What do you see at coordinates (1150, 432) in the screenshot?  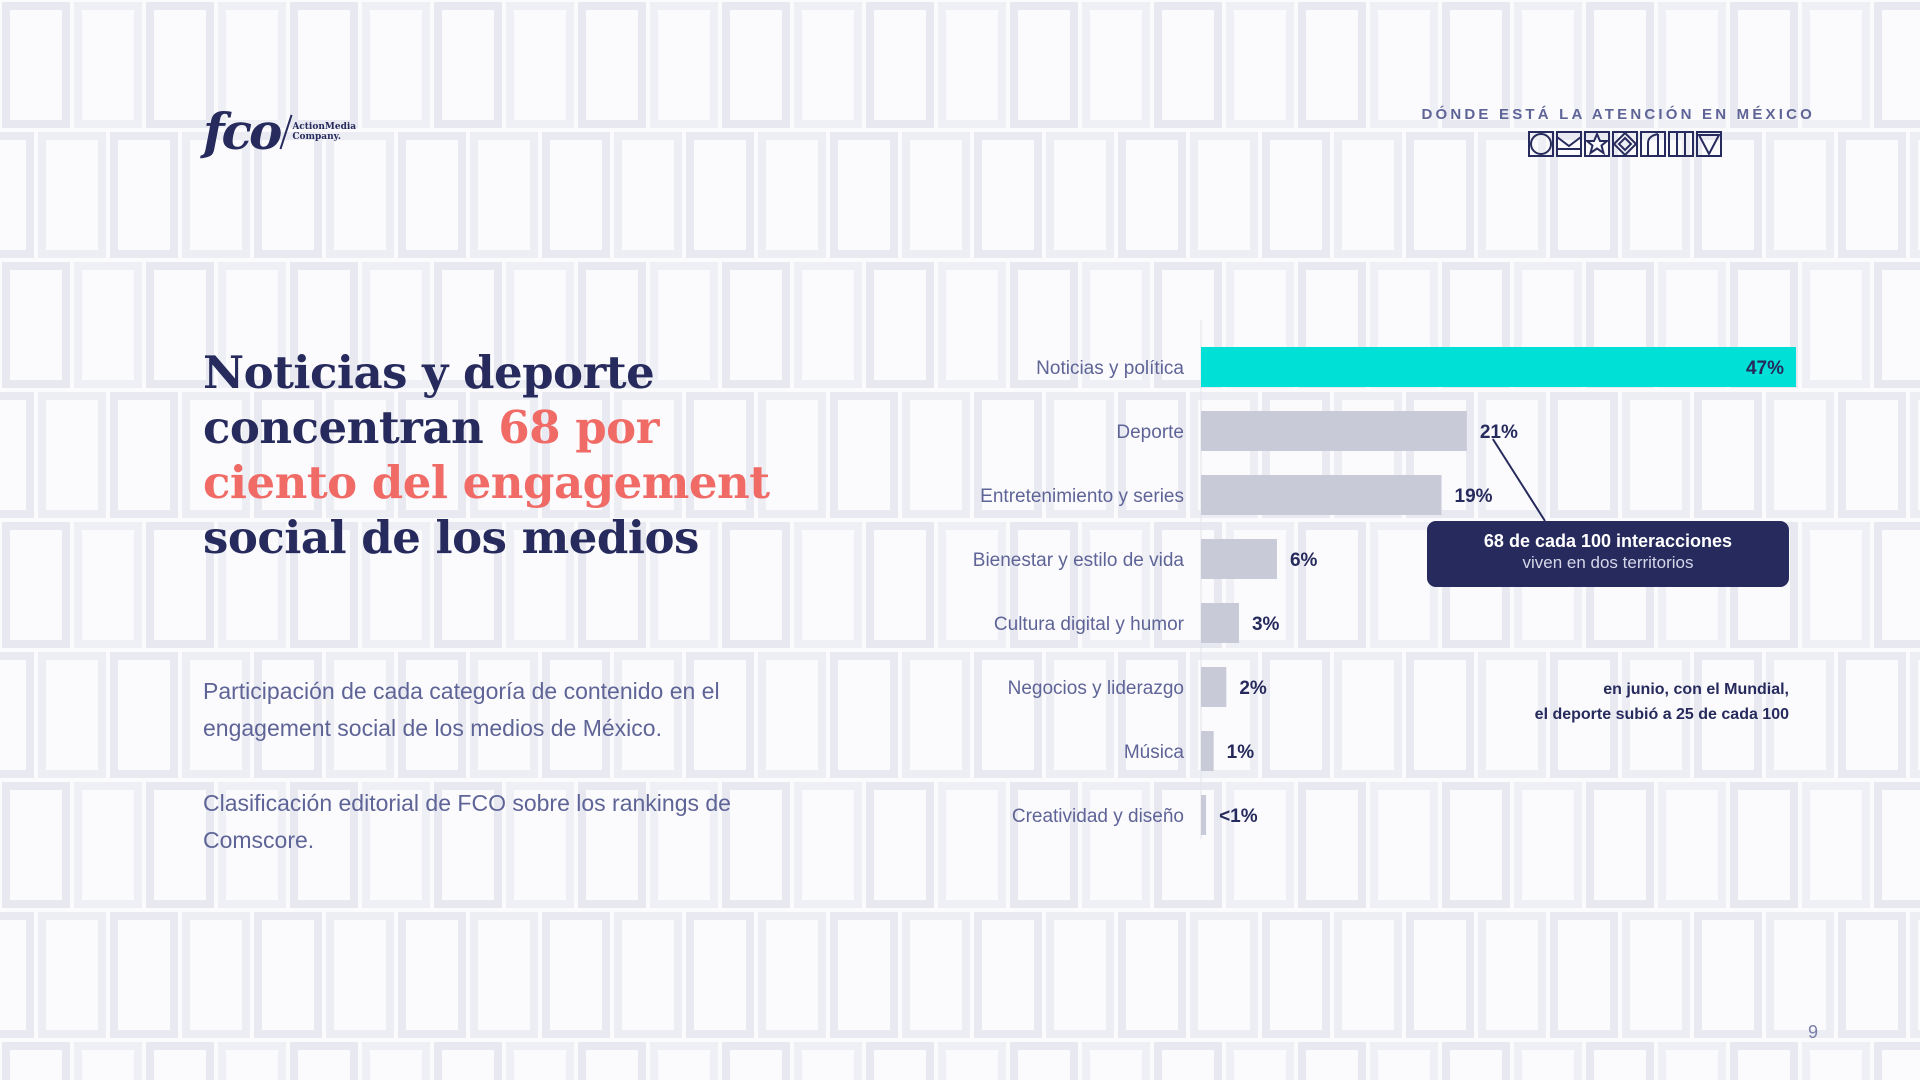 I see `category-label: Deporte` at bounding box center [1150, 432].